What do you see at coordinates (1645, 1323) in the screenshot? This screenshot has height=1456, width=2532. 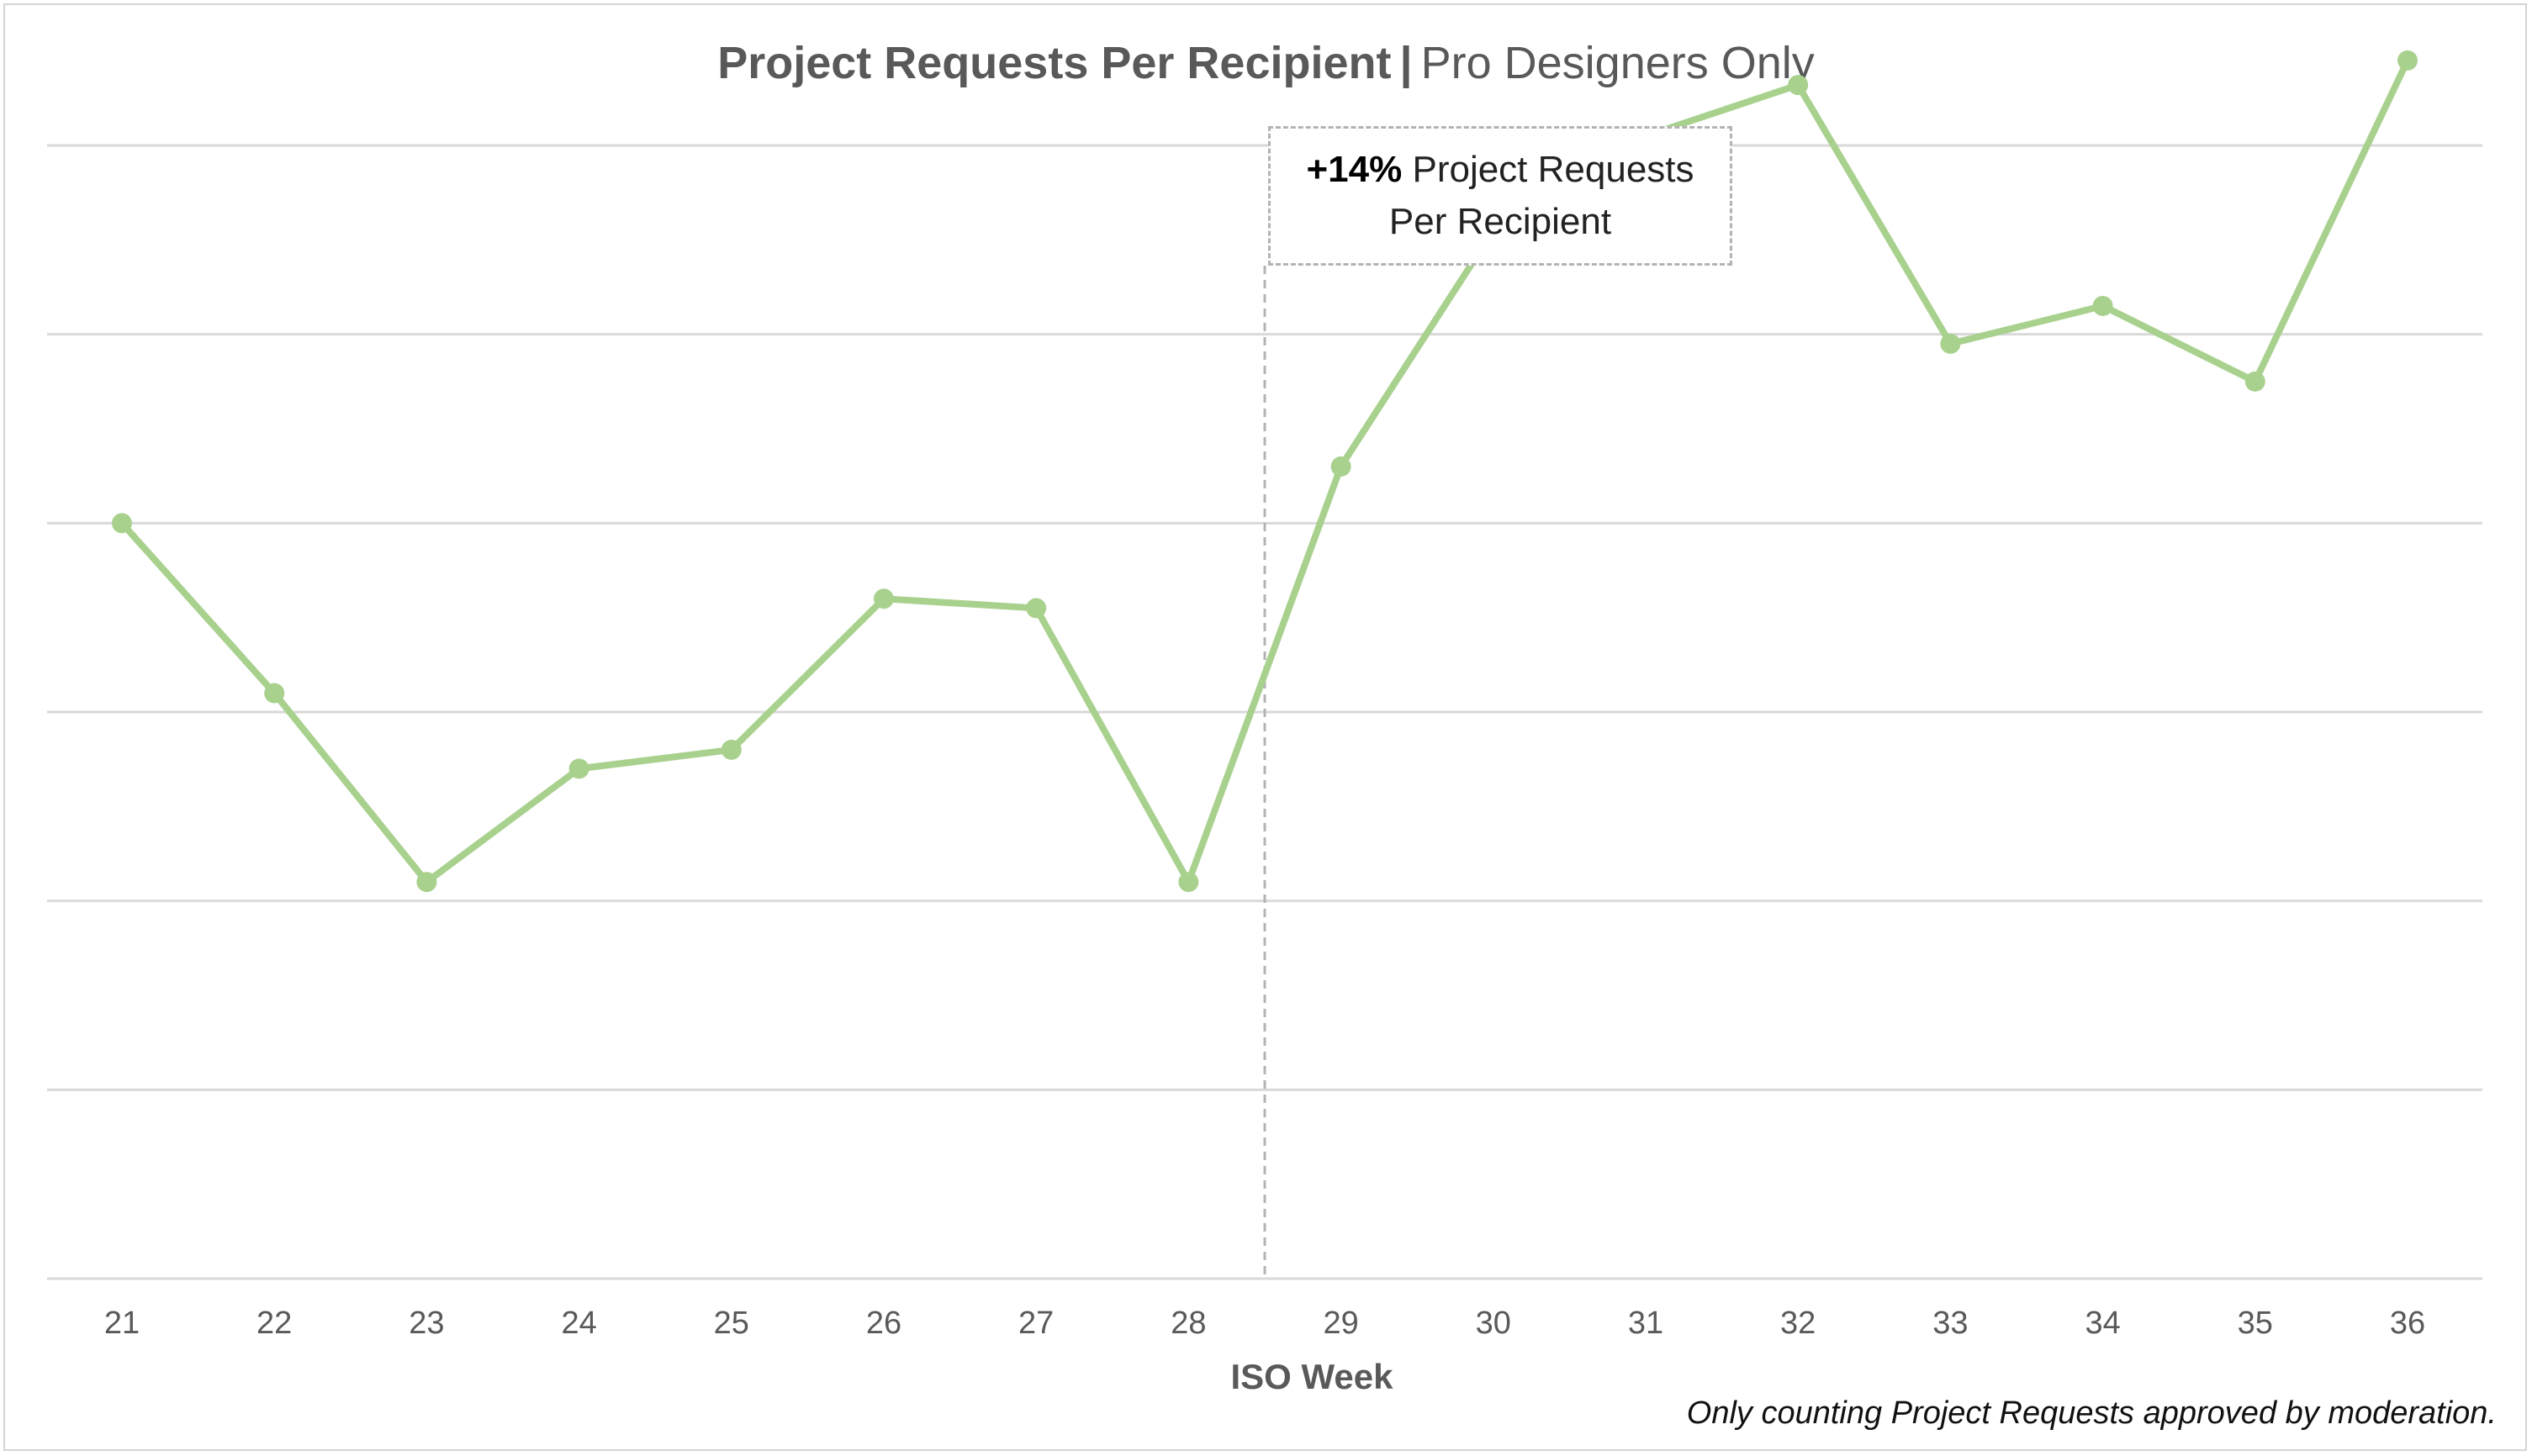 I see `x-tick-label: 31` at bounding box center [1645, 1323].